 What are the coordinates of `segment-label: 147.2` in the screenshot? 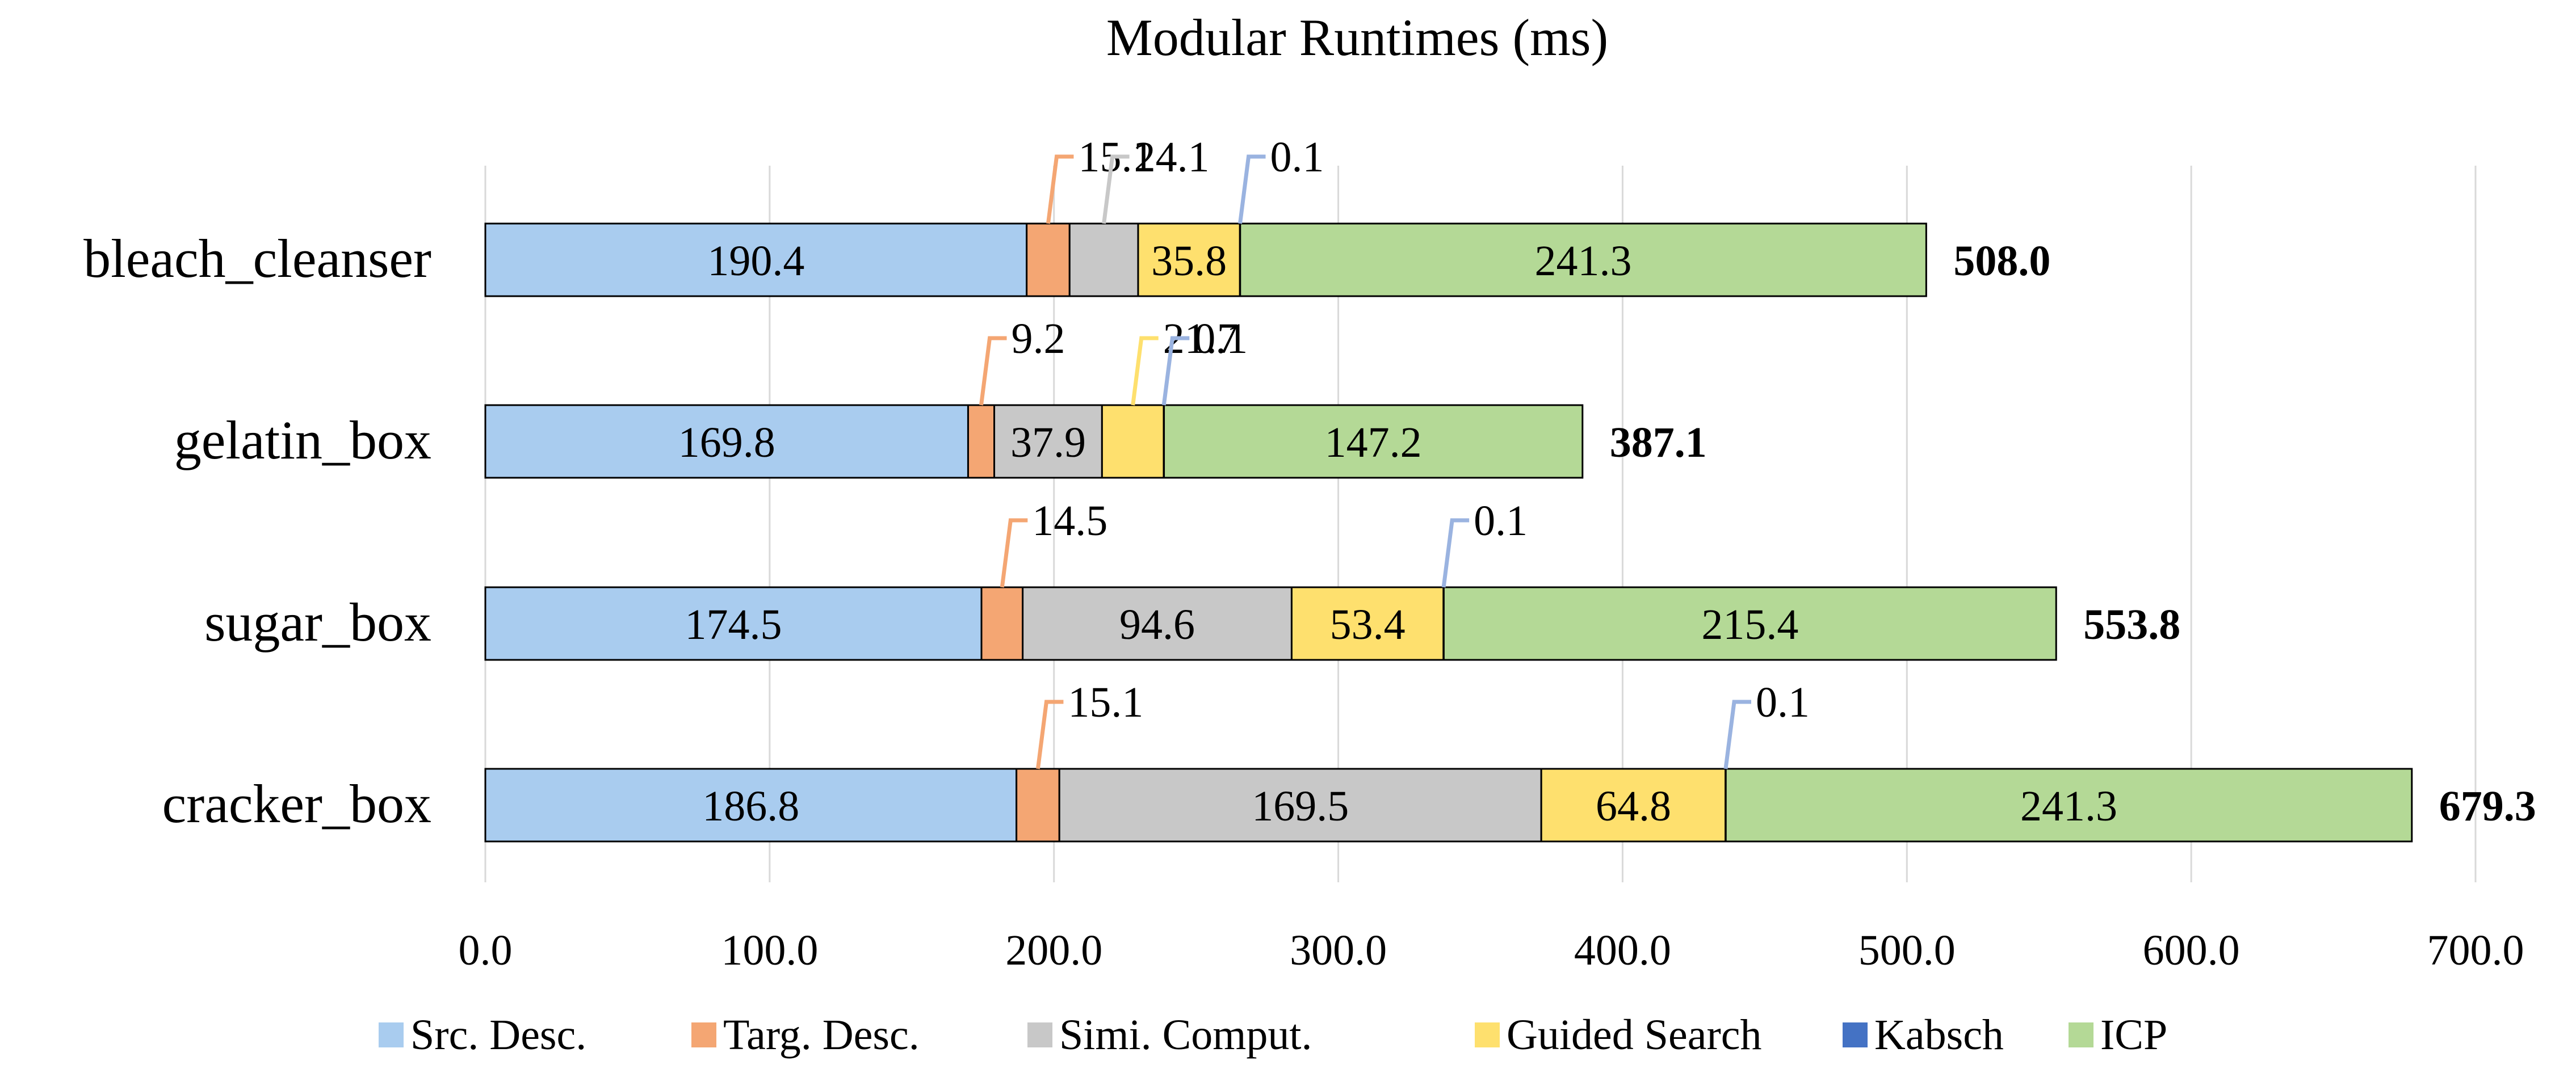 It's located at (1374, 442).